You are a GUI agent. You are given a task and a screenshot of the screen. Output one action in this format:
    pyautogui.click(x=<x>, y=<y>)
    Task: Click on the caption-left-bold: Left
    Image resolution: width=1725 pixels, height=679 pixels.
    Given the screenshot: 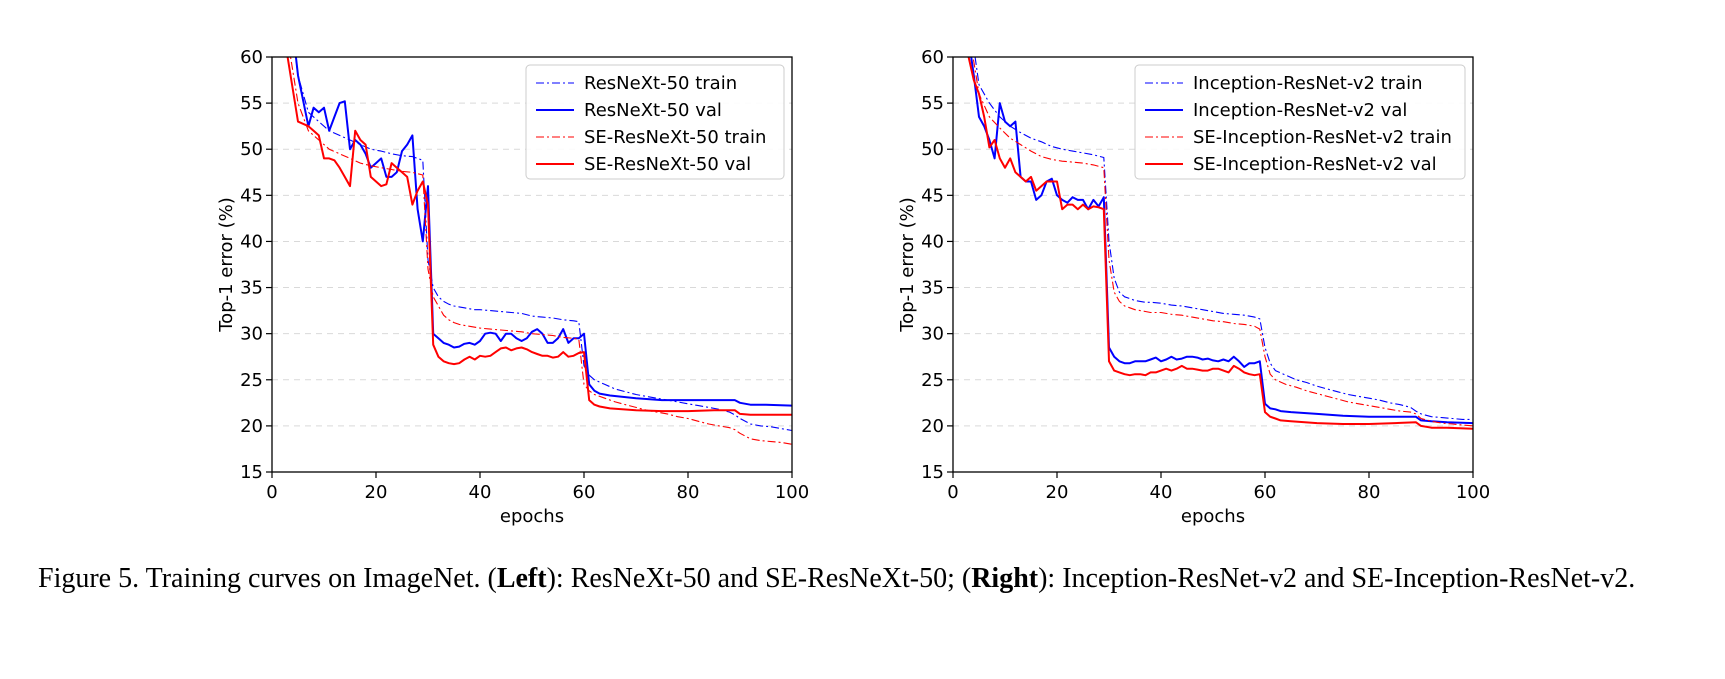 What is the action you would take?
    pyautogui.click(x=521, y=578)
    